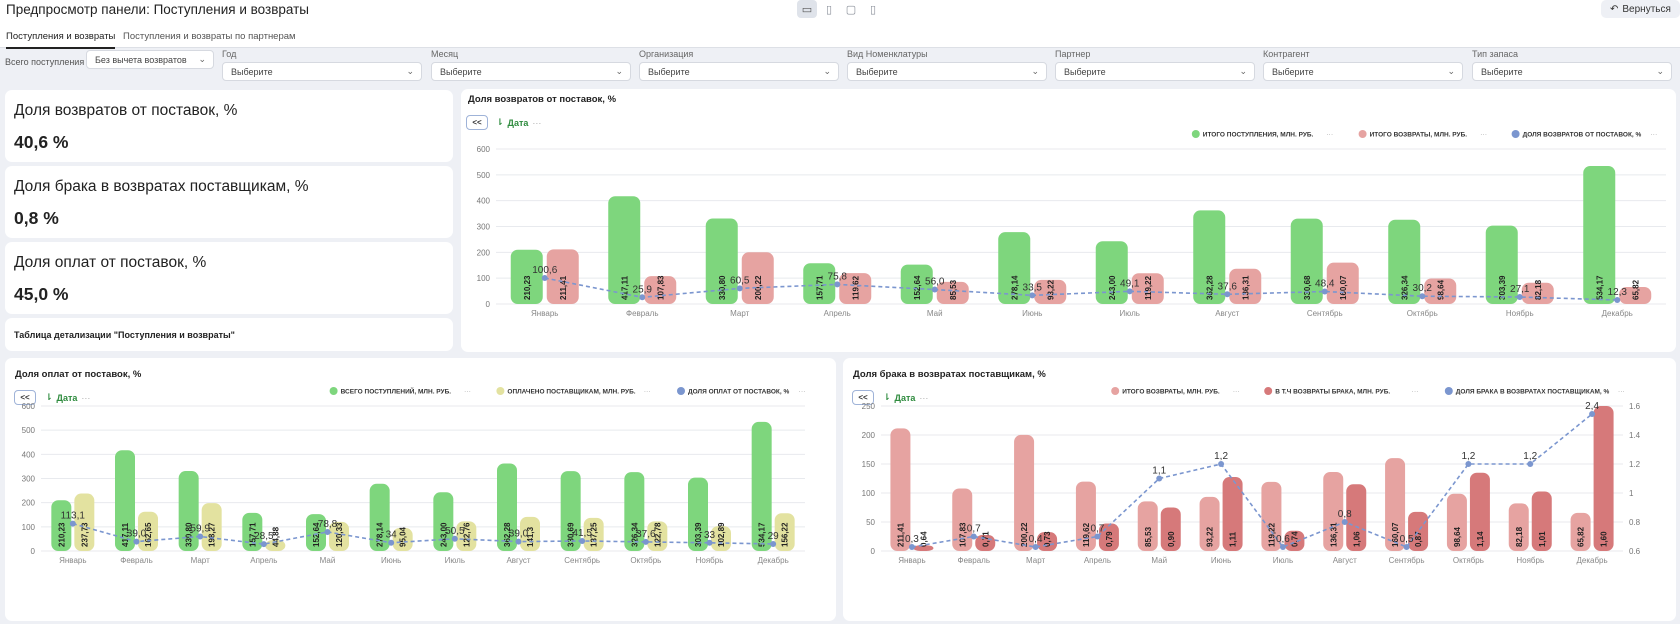 This screenshot has height=624, width=1680. Describe the element at coordinates (1592, 406) in the screenshot. I see `line-data-label: 2,4` at that location.